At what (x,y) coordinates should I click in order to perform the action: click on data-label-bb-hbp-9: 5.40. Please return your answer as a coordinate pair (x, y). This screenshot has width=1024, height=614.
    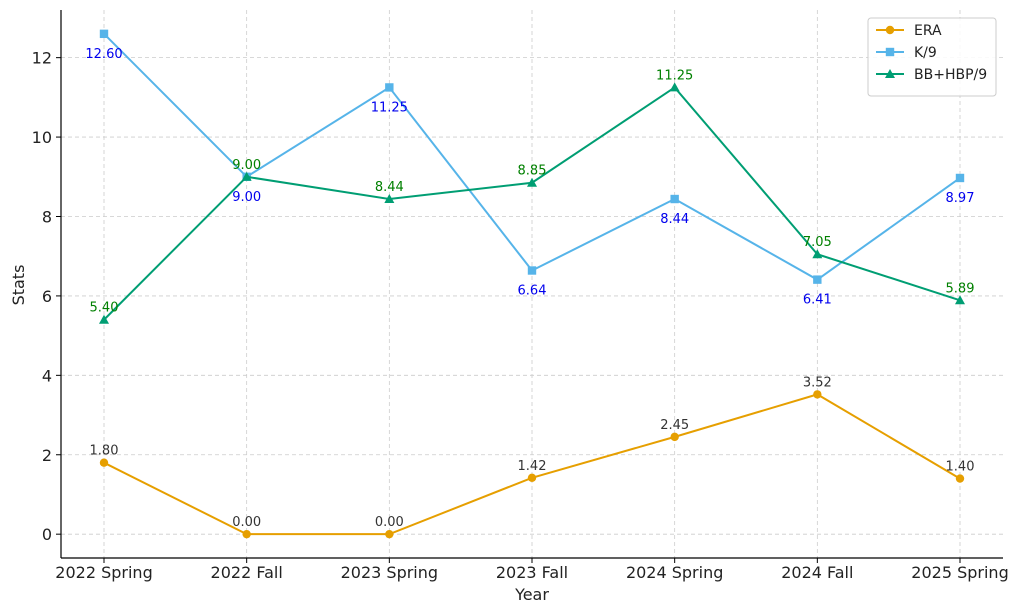
    Looking at the image, I should click on (104, 308).